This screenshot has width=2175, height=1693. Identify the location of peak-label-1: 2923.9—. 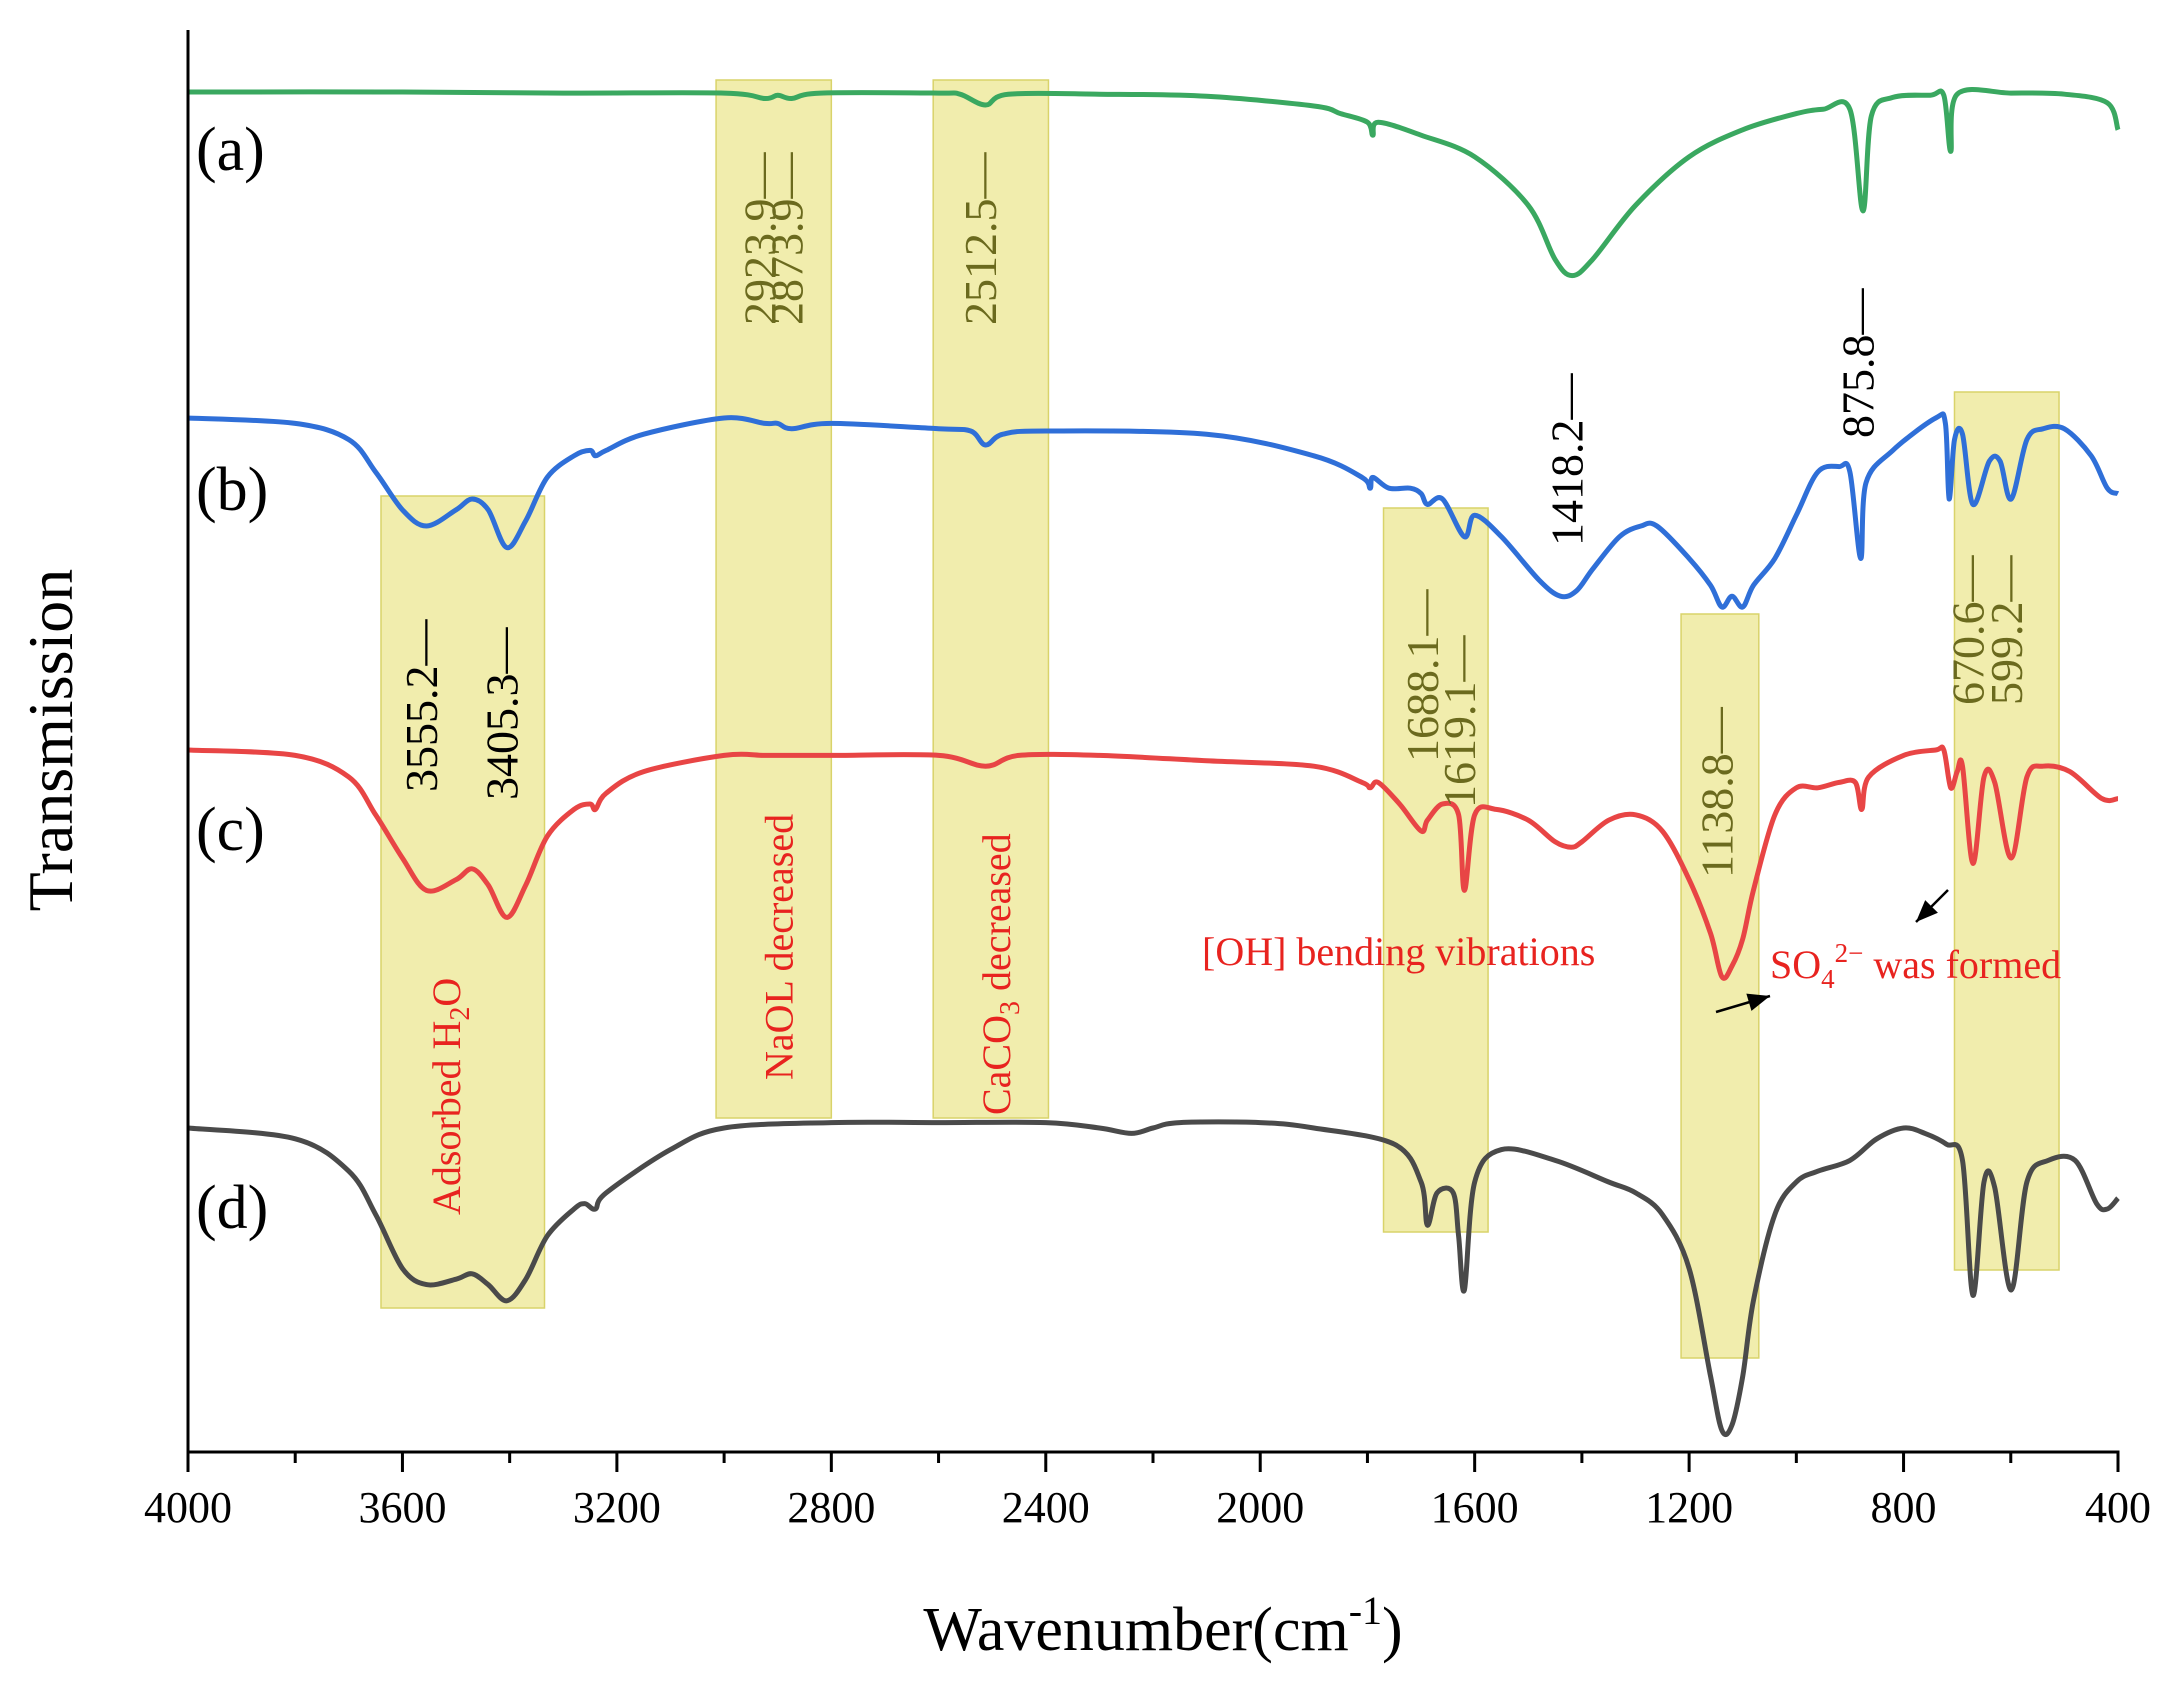
(759, 239).